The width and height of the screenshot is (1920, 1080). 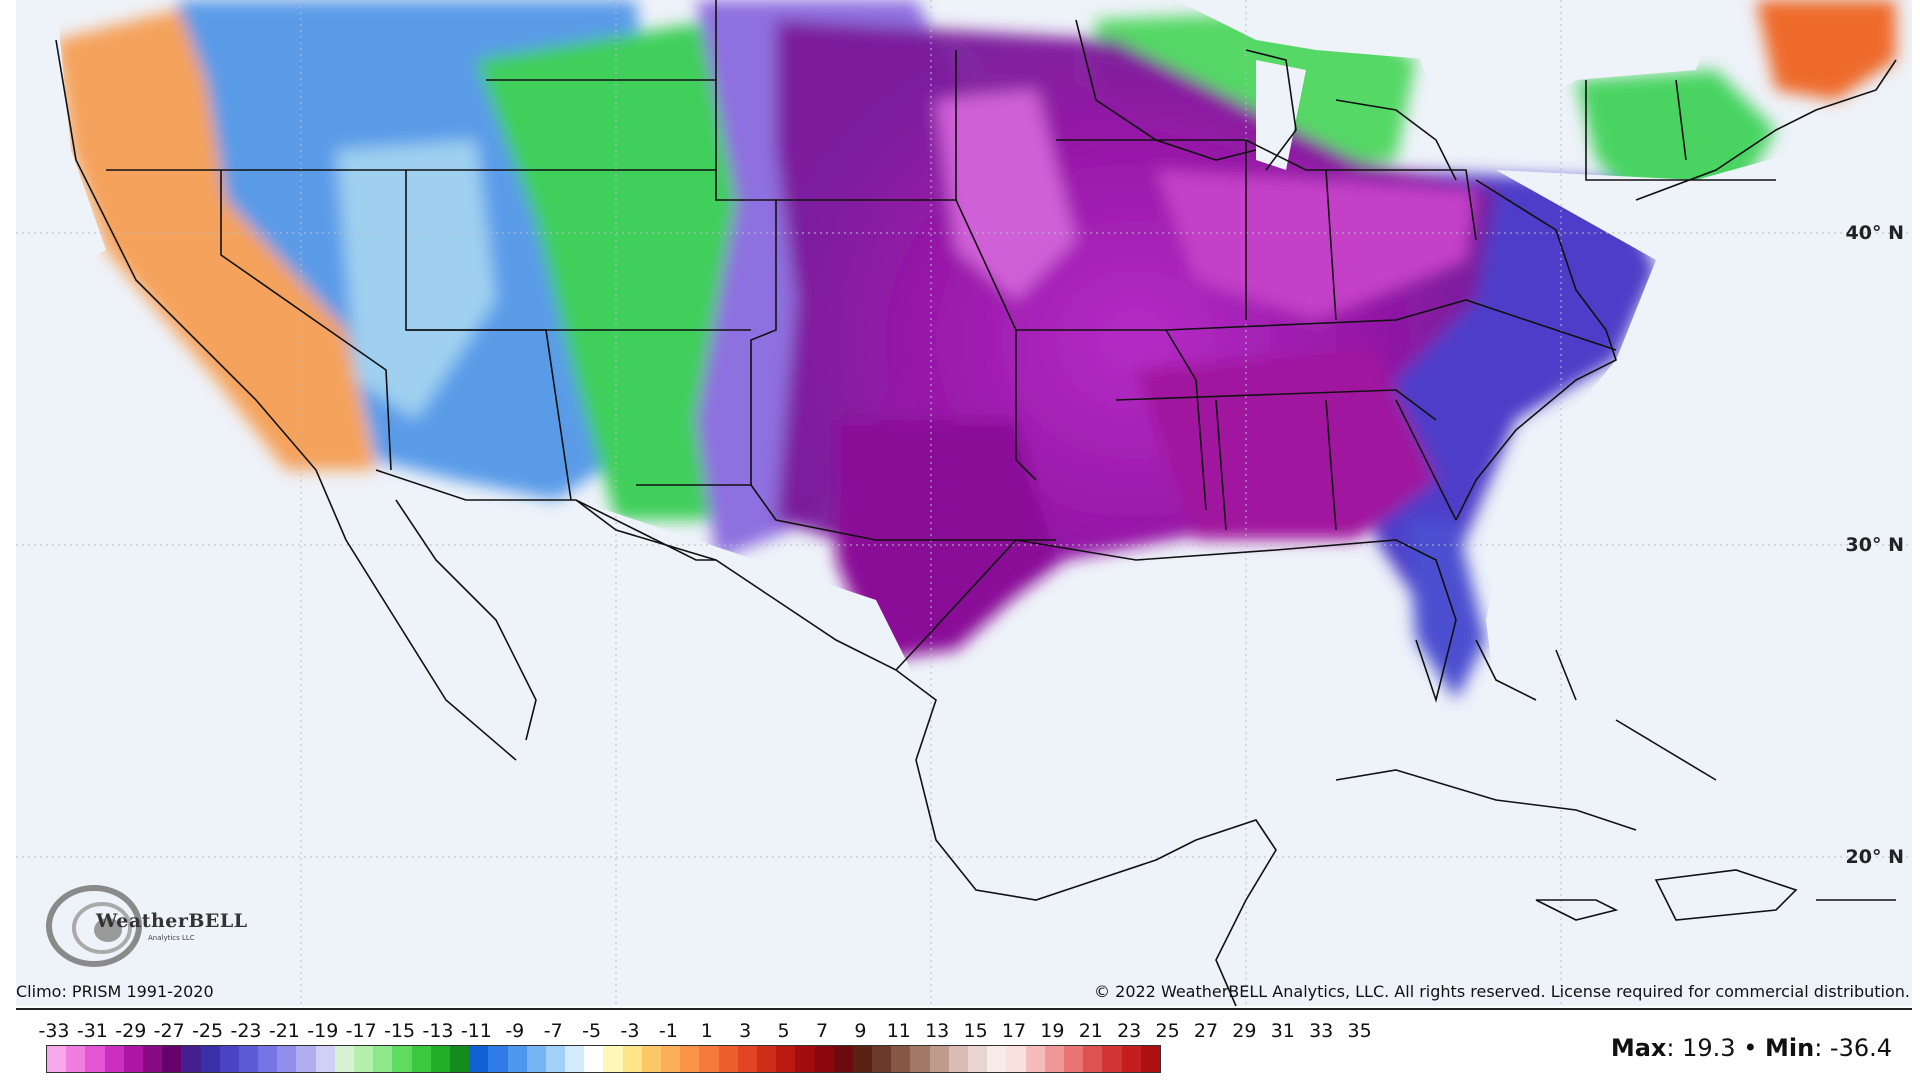 I want to click on weatherbell-logo: WeatherBELL Analytics LLC, so click(x=145, y=925).